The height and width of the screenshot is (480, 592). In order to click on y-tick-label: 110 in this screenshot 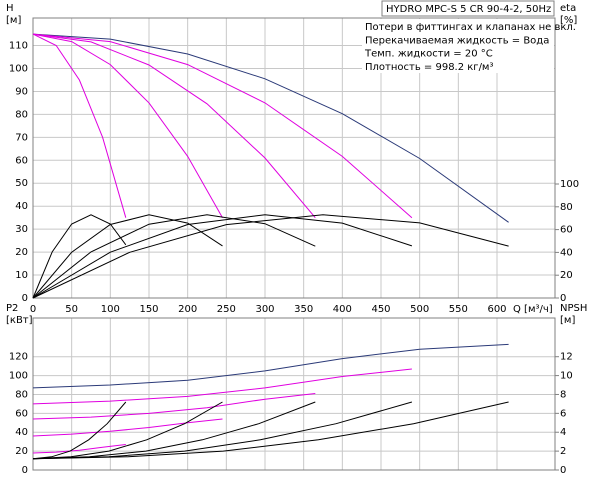, I will do `click(18, 46)`.